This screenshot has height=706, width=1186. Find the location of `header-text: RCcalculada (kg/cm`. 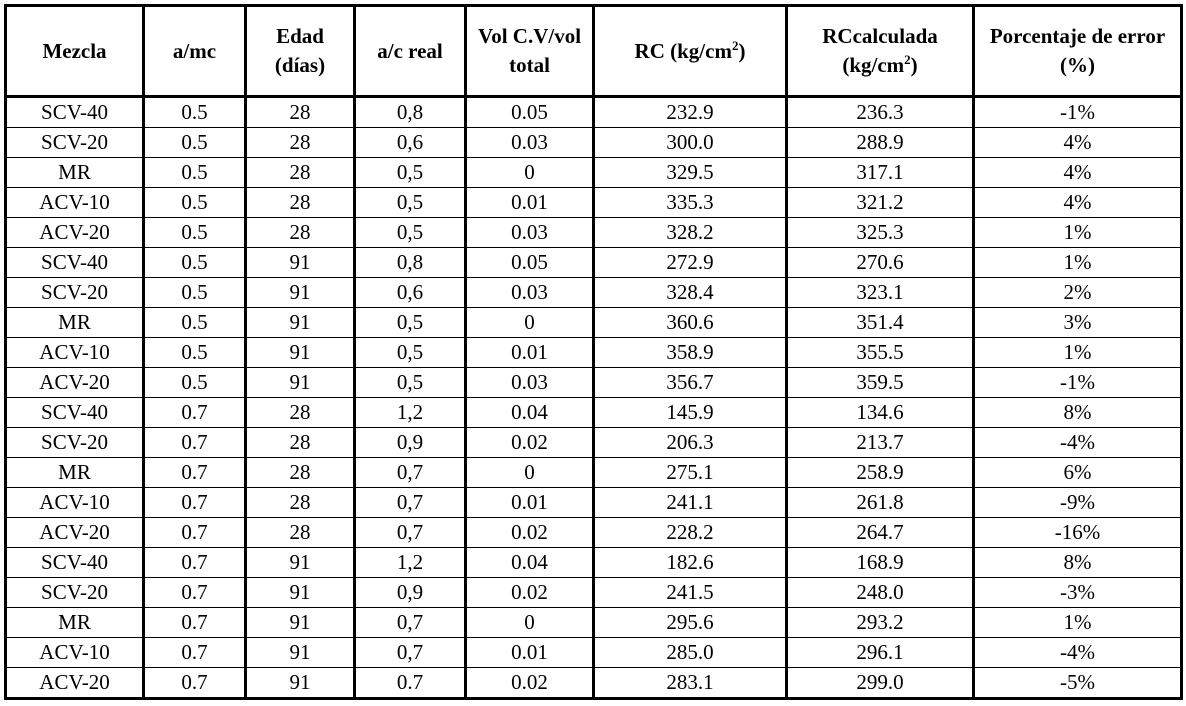

header-text: RCcalculada (kg/cm is located at coordinates (880, 50).